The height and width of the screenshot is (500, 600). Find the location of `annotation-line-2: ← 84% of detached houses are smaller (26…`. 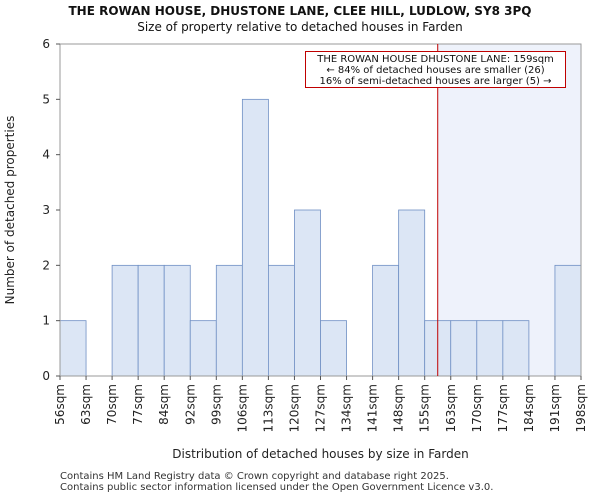

annotation-line-2: ← 84% of detached houses are smaller (26… is located at coordinates (435, 70).